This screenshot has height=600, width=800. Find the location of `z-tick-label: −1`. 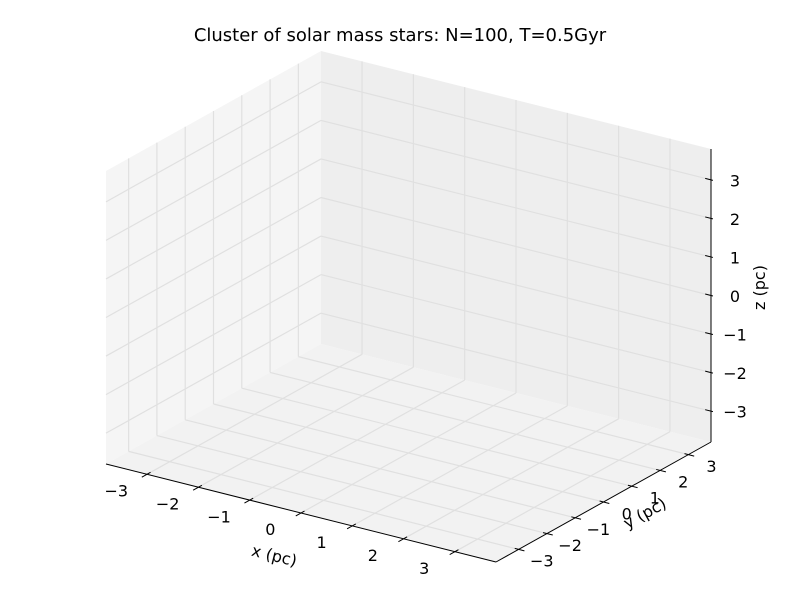

z-tick-label: −1 is located at coordinates (735, 335).